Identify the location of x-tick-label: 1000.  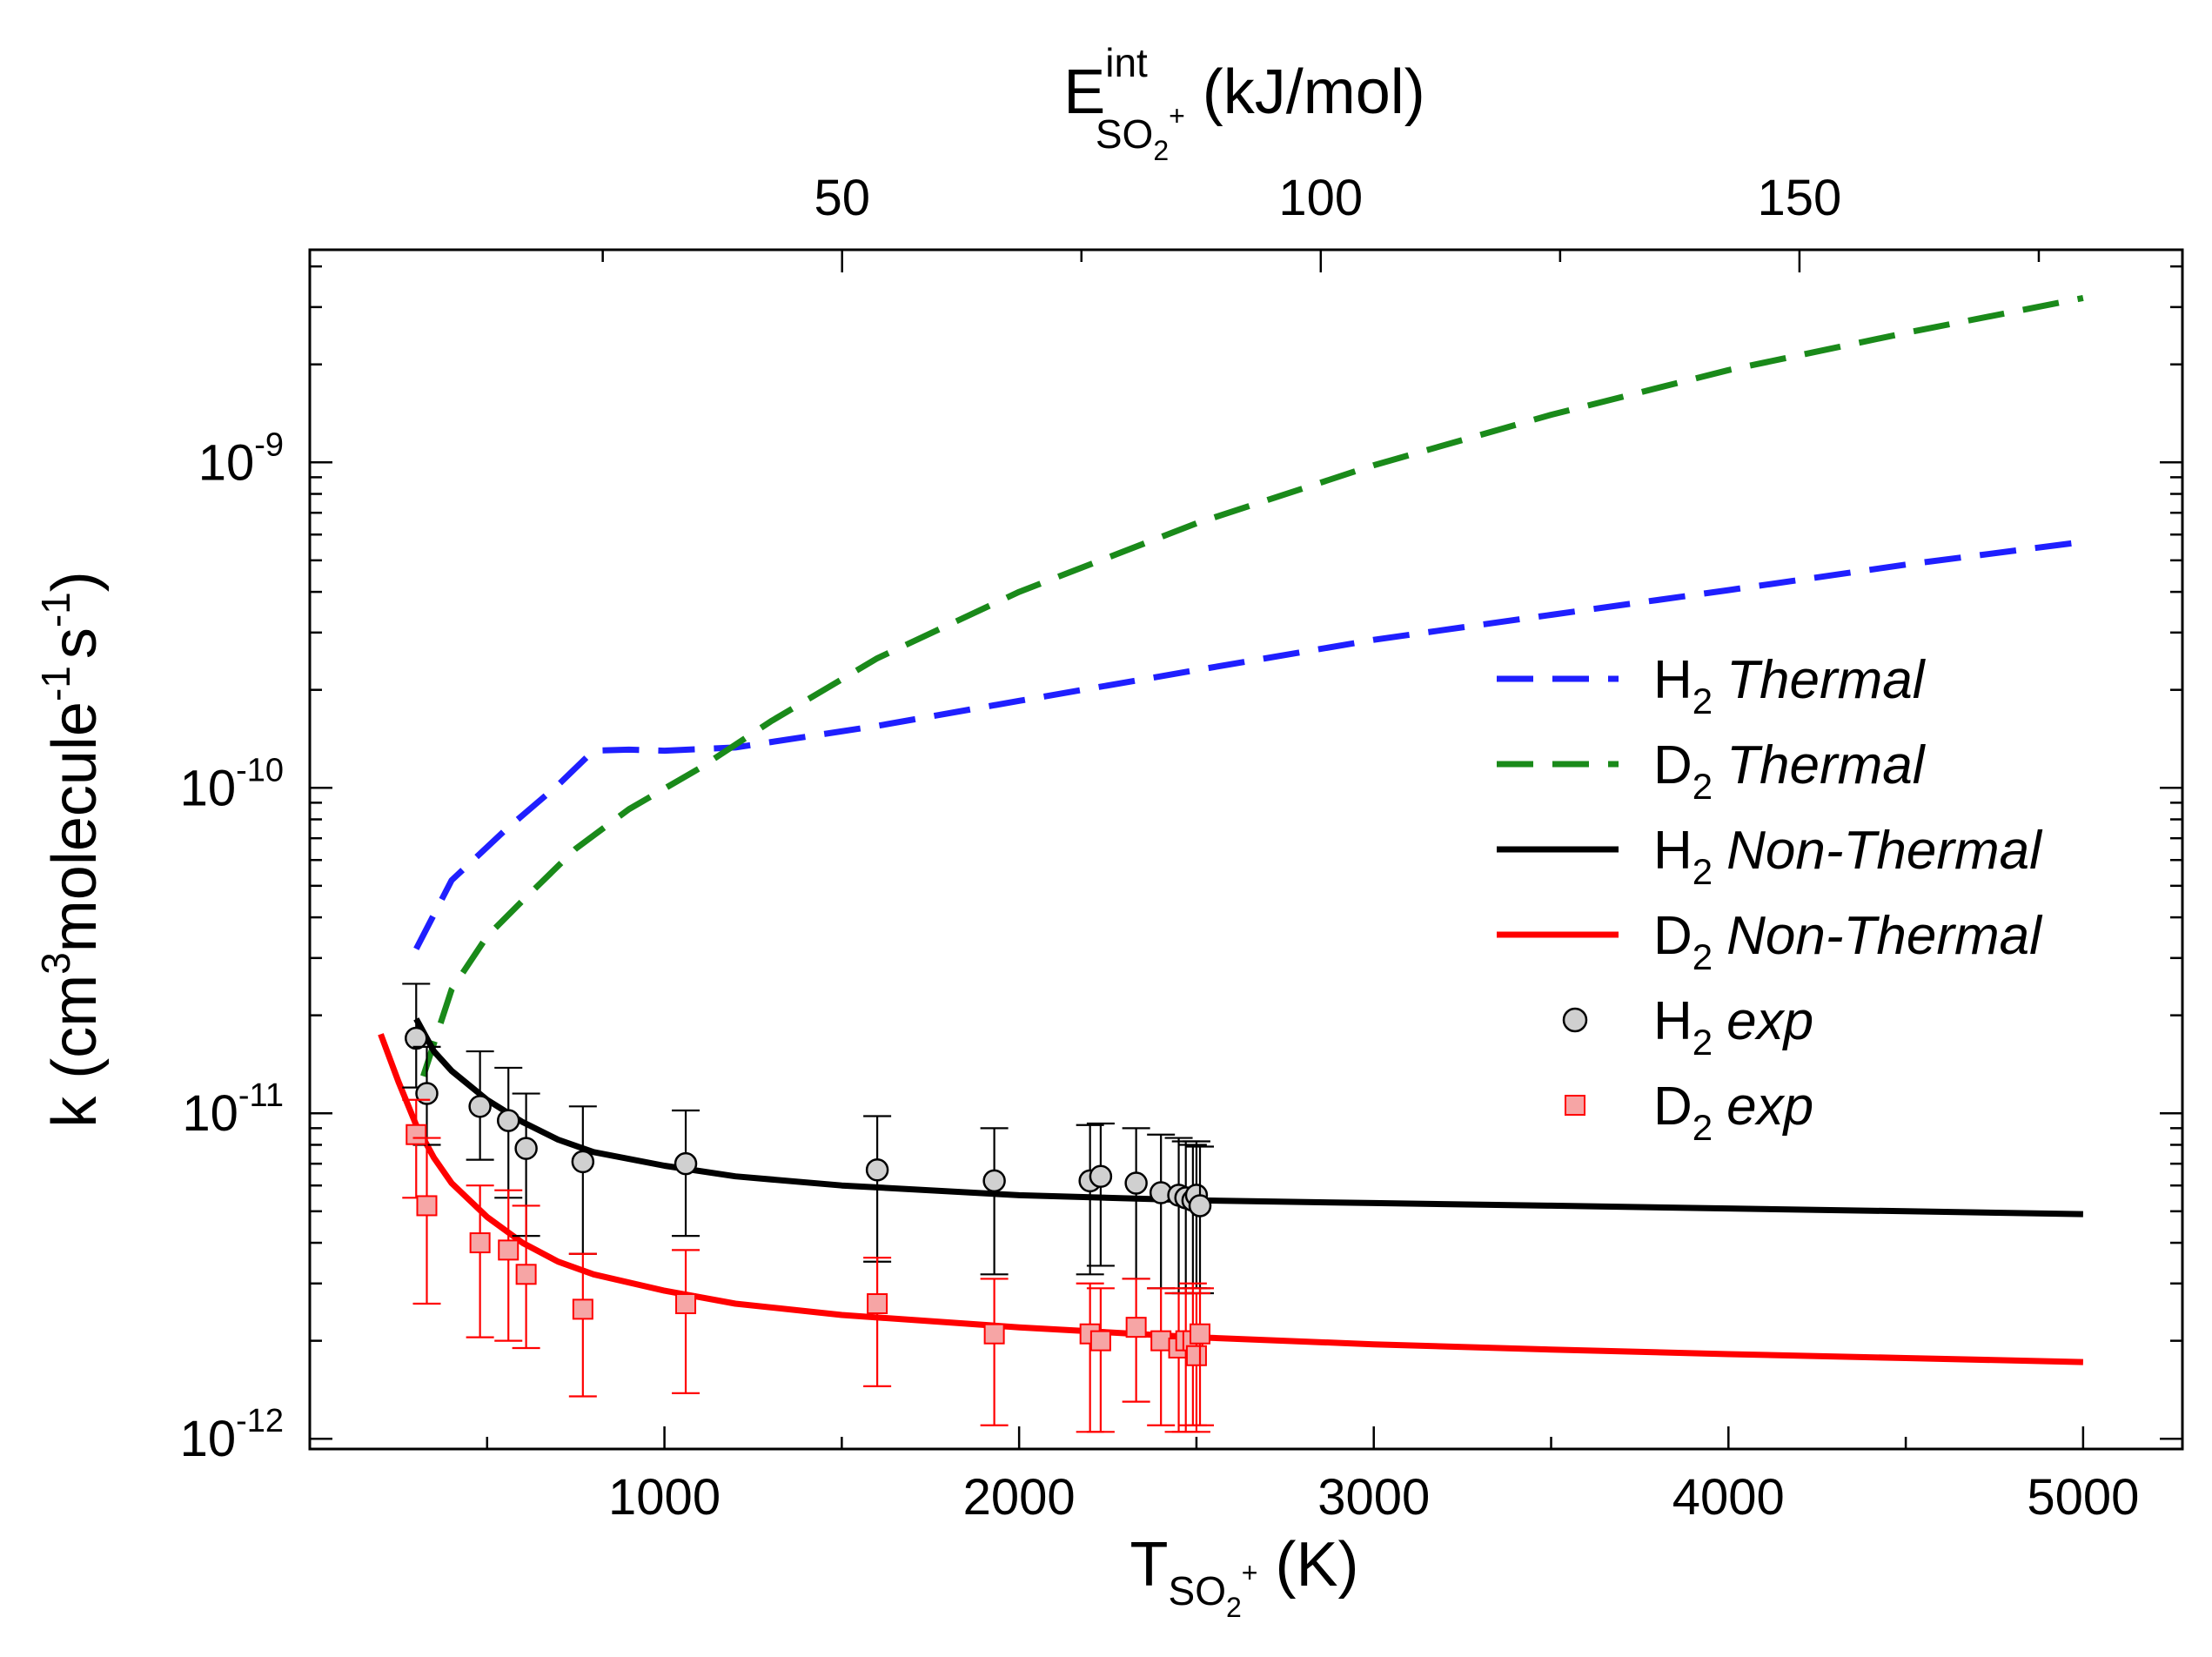
(664, 1497).